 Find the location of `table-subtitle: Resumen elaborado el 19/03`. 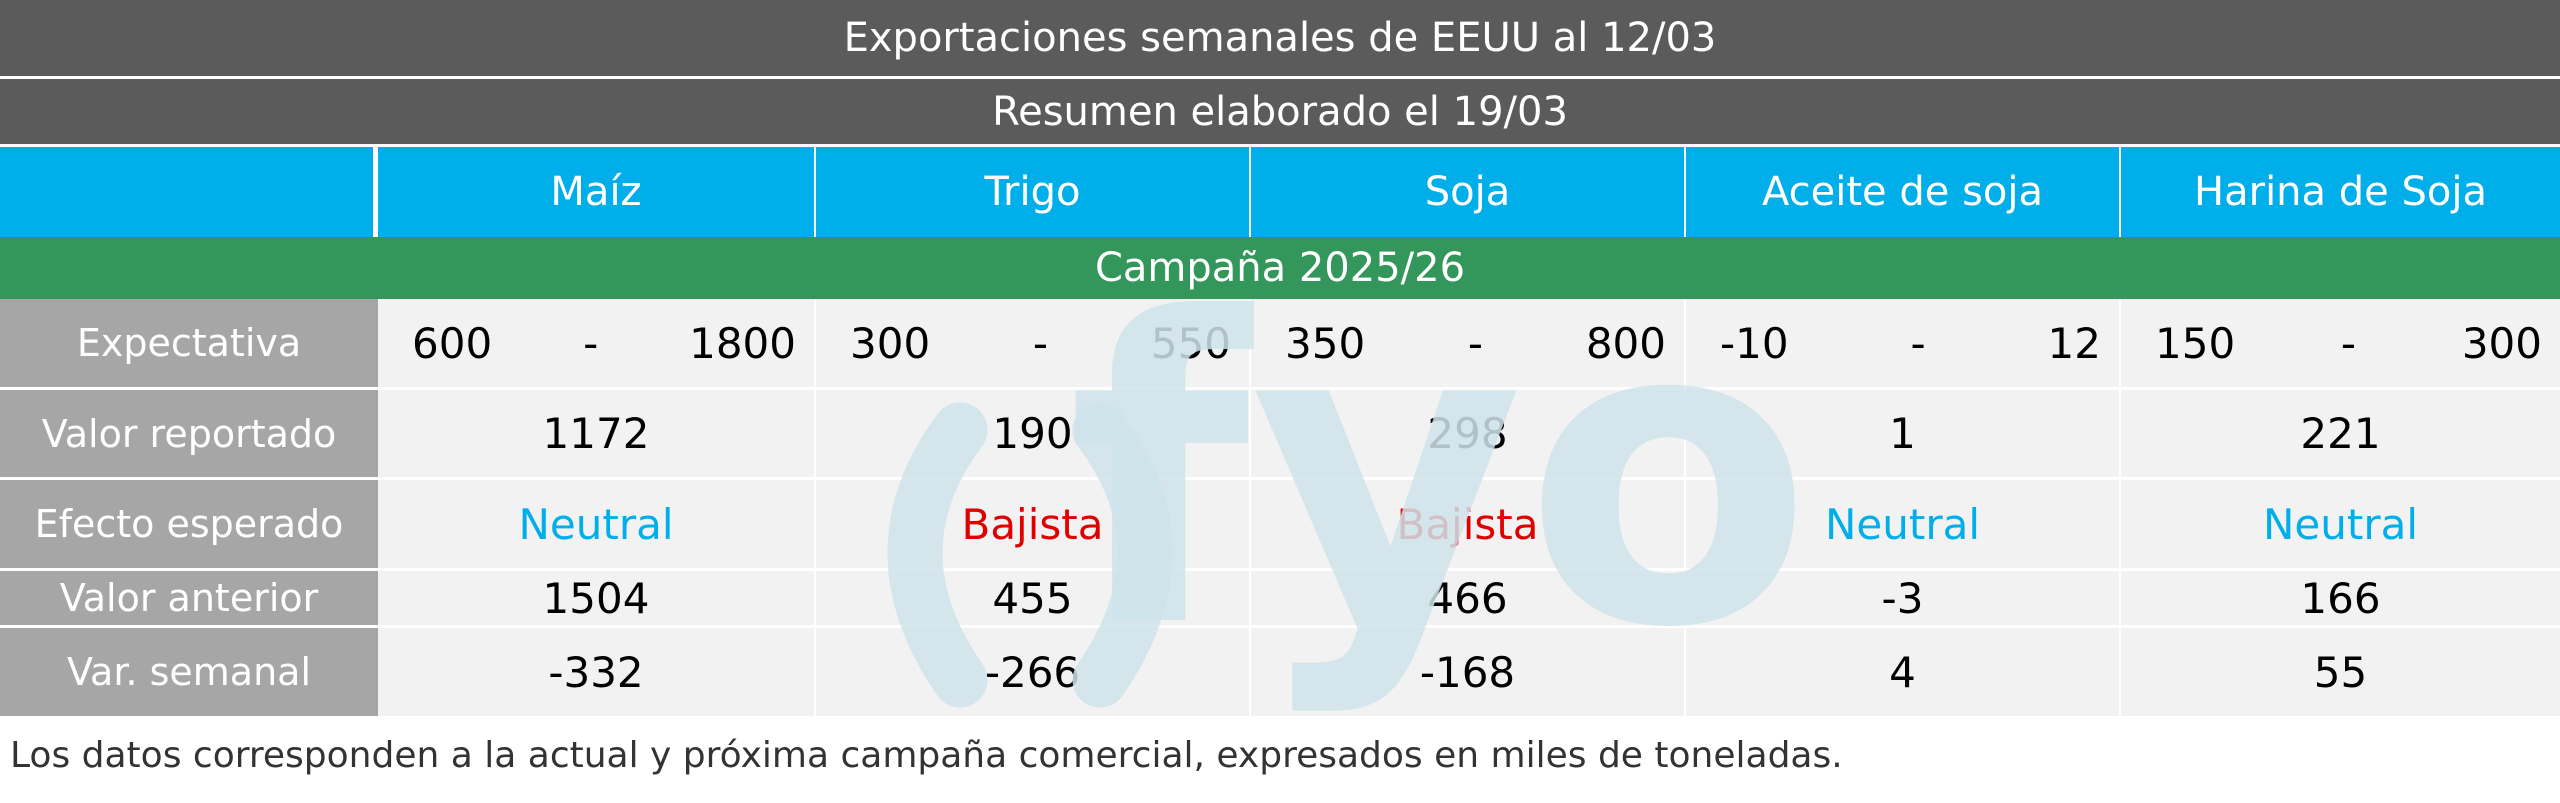

table-subtitle: Resumen elaborado el 19/03 is located at coordinates (1280, 113).